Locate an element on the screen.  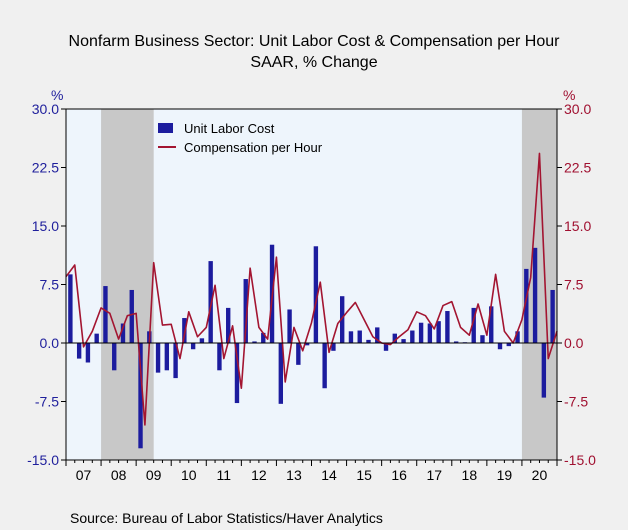
x-tick-label: 11 is located at coordinates (224, 475).